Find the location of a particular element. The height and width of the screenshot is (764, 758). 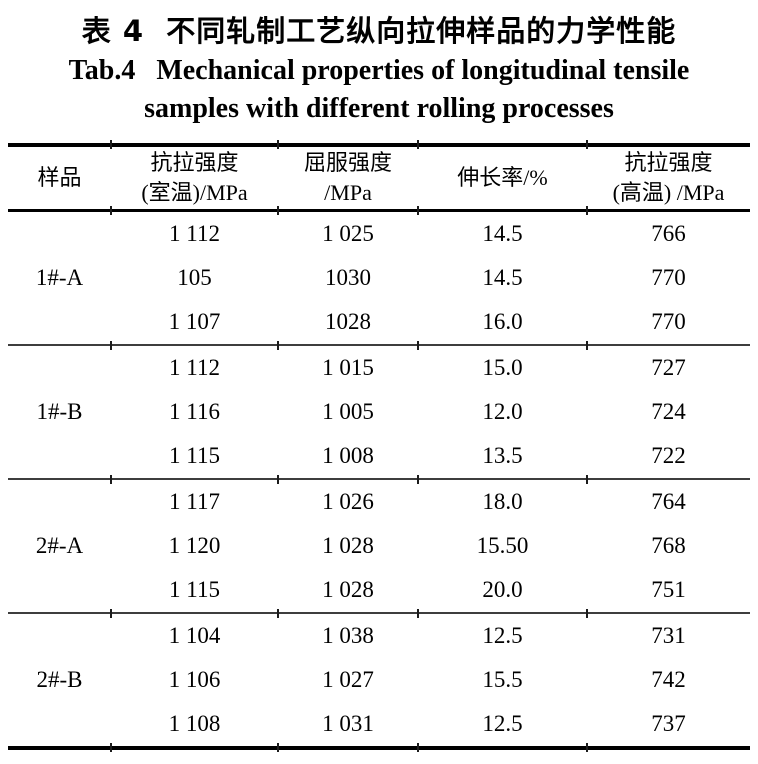

col-header-sample: 样品 is located at coordinates (59, 178).